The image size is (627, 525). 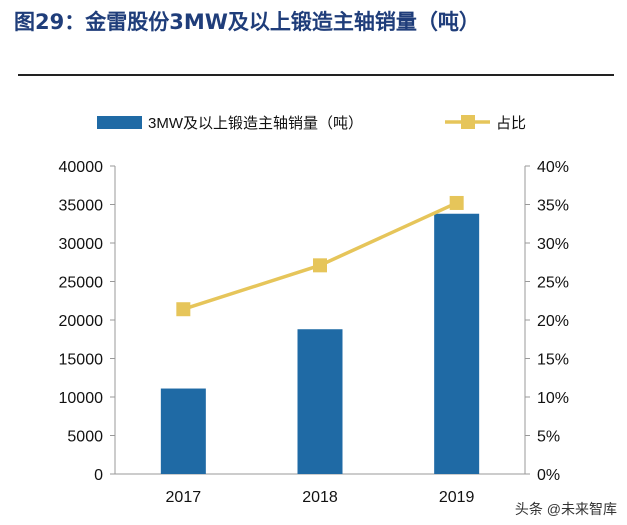 I want to click on share-marker-2018, so click(x=320, y=265).